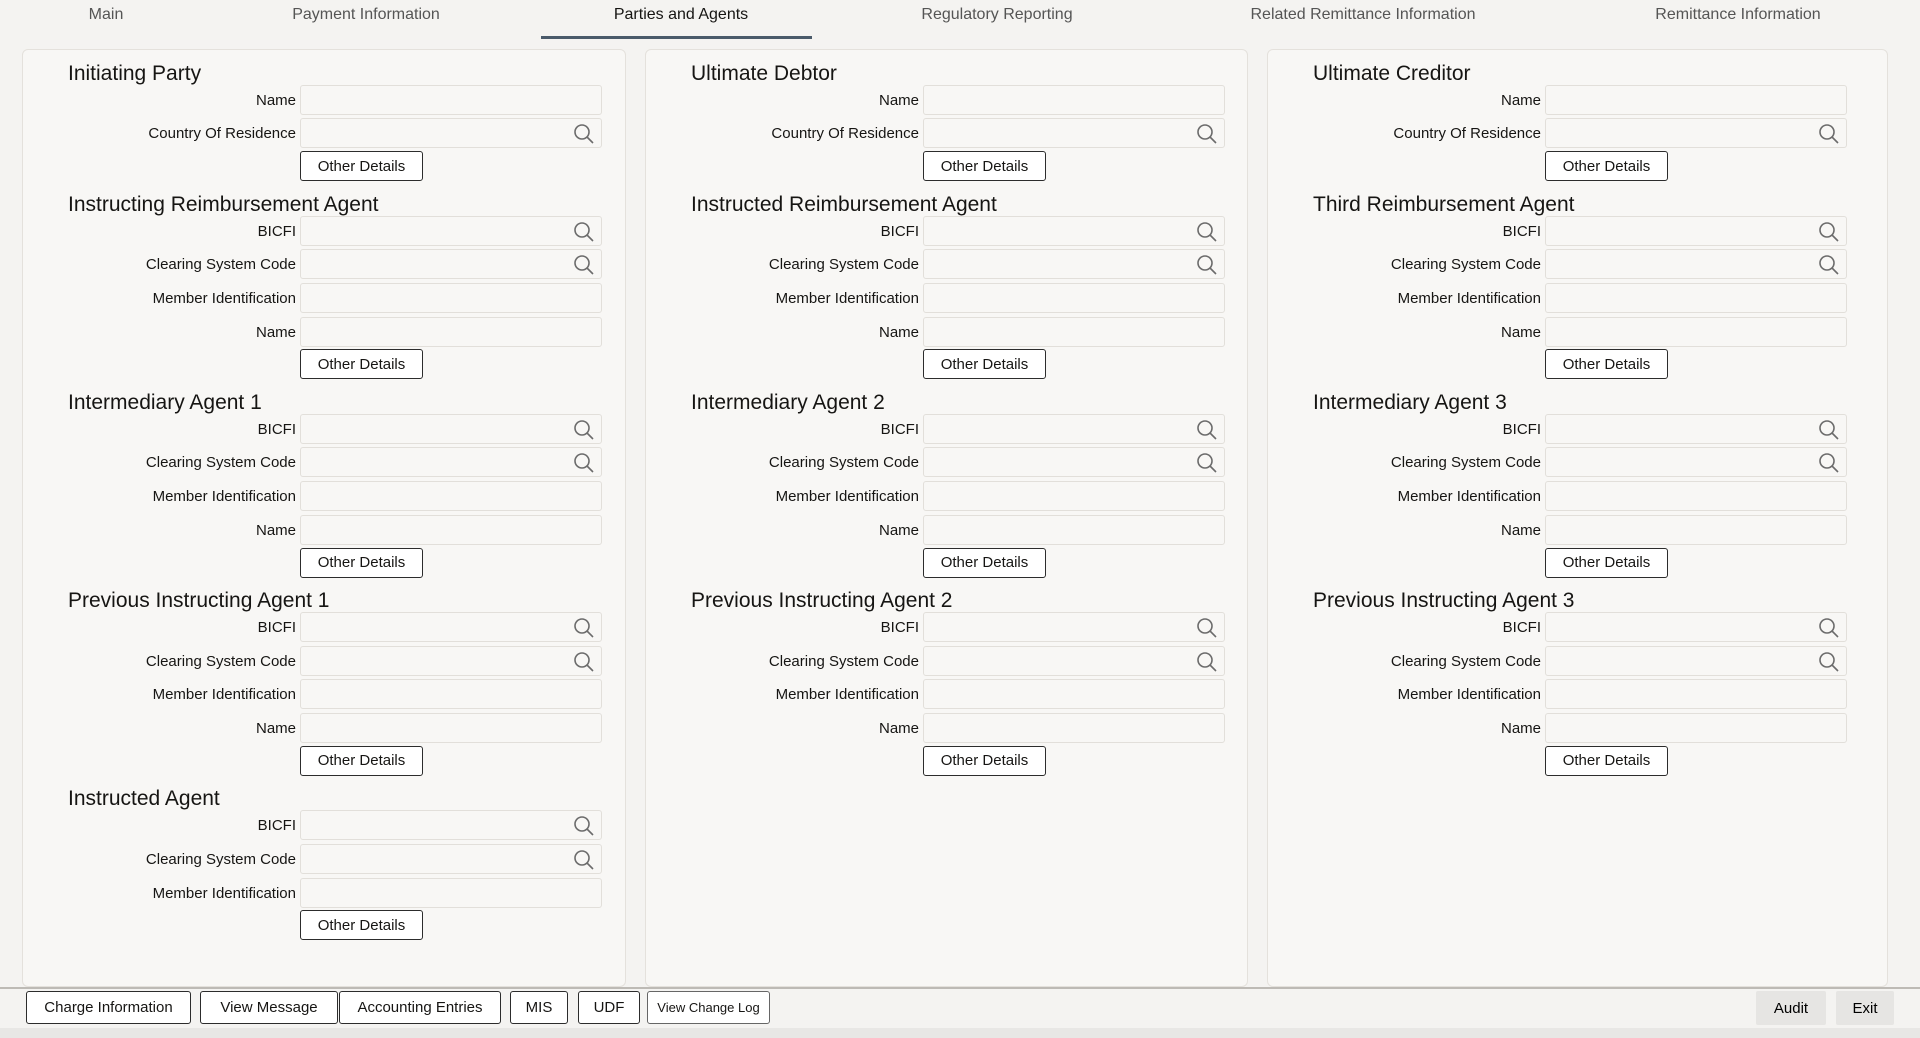 The height and width of the screenshot is (1038, 1920). I want to click on accounting-entries-button: Accounting Entries, so click(420, 1007).